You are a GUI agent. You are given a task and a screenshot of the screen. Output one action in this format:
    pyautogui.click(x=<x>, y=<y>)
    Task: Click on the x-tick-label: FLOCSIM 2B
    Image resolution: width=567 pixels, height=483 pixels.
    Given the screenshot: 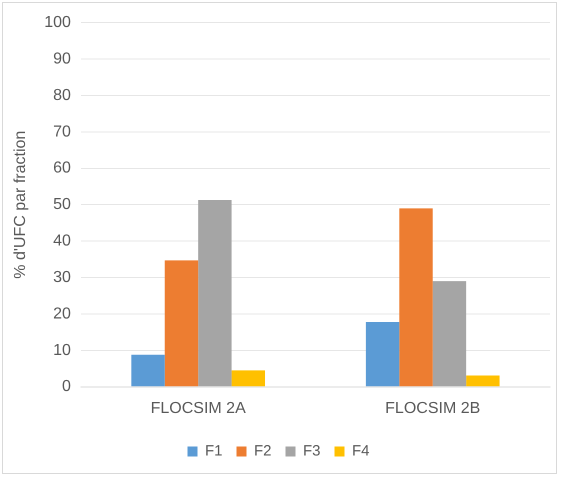 What is the action you would take?
    pyautogui.click(x=432, y=408)
    